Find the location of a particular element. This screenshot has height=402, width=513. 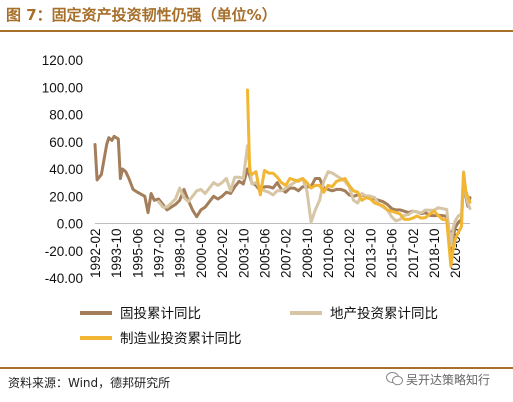

y-tick-label: 100.00 is located at coordinates (62, 87).